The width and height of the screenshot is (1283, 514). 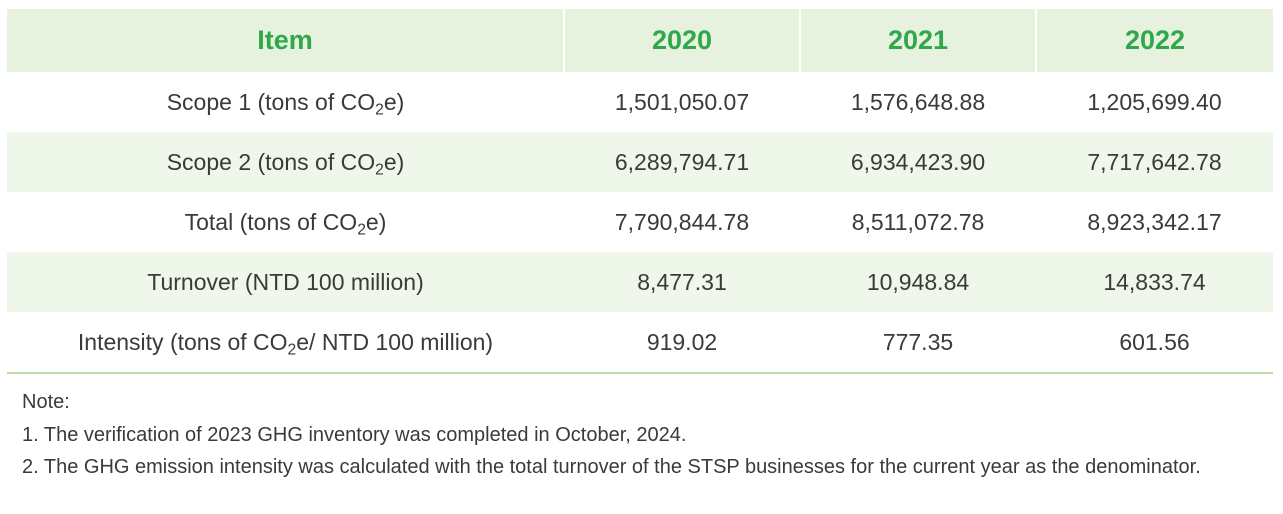 What do you see at coordinates (1154, 282) in the screenshot?
I see `cell-2022: 14,833.74` at bounding box center [1154, 282].